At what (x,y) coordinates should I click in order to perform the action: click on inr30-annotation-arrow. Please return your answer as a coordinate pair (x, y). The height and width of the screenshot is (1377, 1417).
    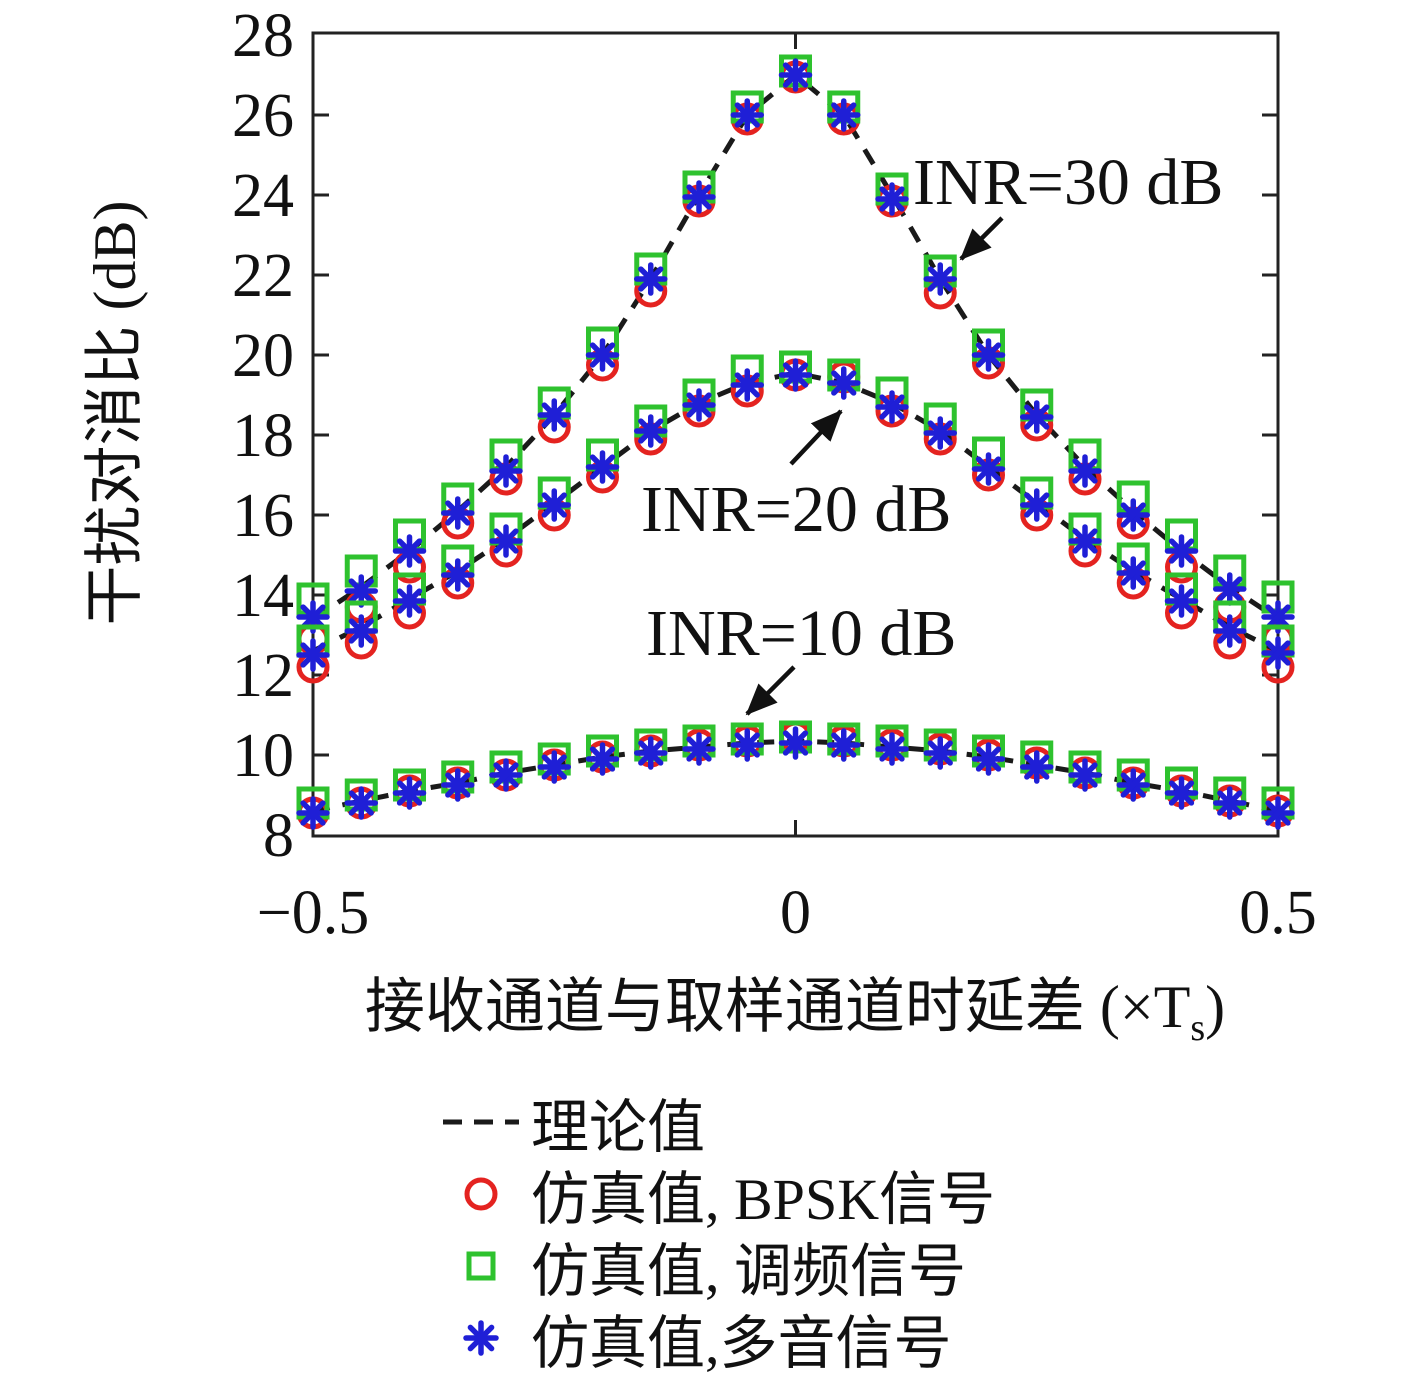
    Looking at the image, I should click on (981, 238).